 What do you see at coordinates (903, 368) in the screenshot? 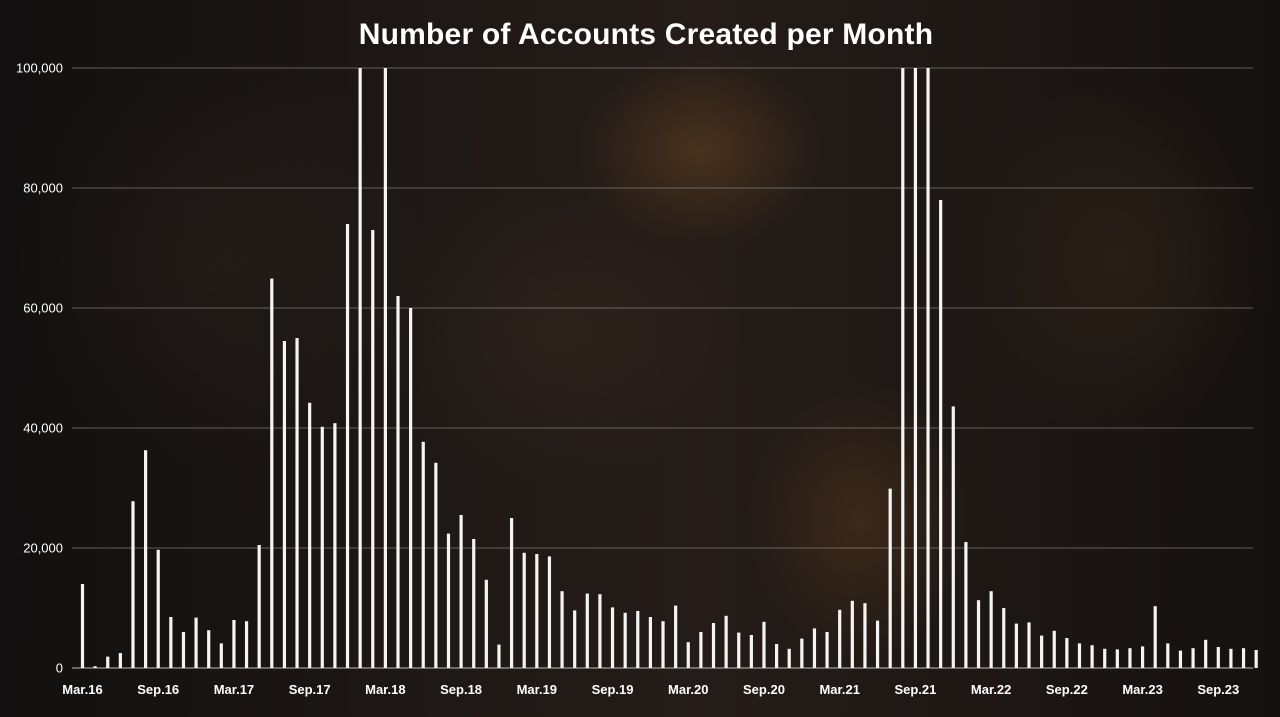
I see `bar-Aug.21` at bounding box center [903, 368].